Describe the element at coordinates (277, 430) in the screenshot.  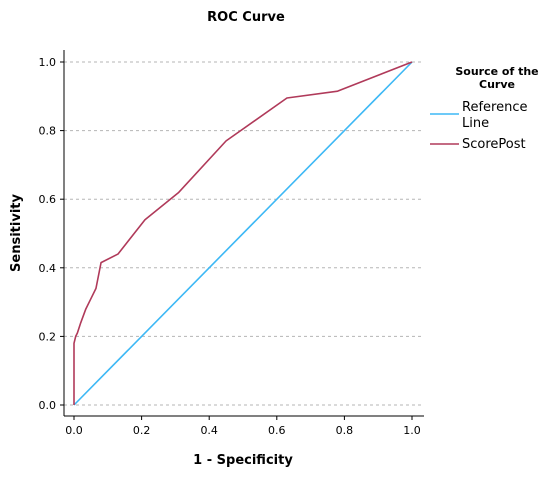
I see `x-tick-label: 0.6` at that location.